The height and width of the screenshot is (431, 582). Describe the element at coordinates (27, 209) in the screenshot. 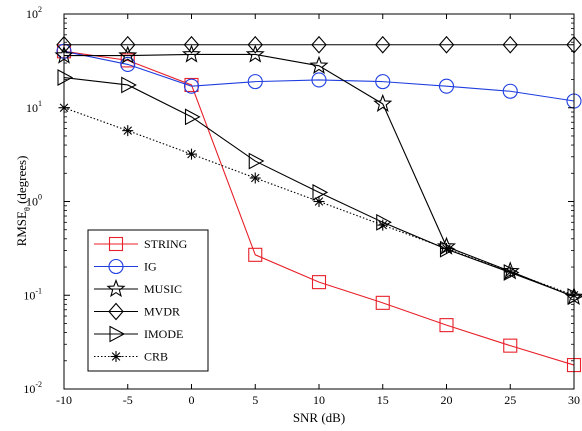

I see `y-axis-title-subscript: θ` at that location.